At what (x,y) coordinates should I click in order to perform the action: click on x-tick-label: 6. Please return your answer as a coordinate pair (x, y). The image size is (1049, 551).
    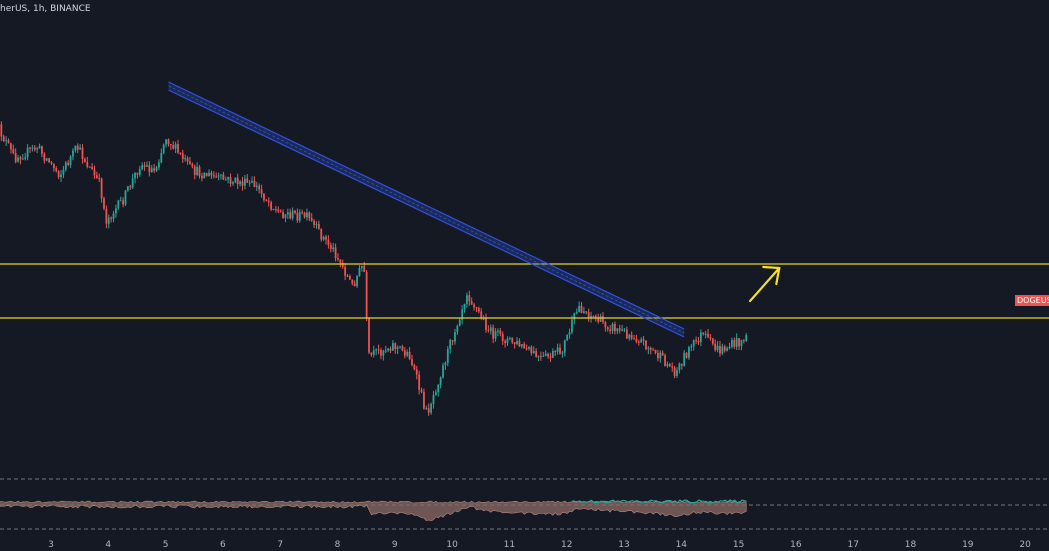
    Looking at the image, I should click on (223, 545).